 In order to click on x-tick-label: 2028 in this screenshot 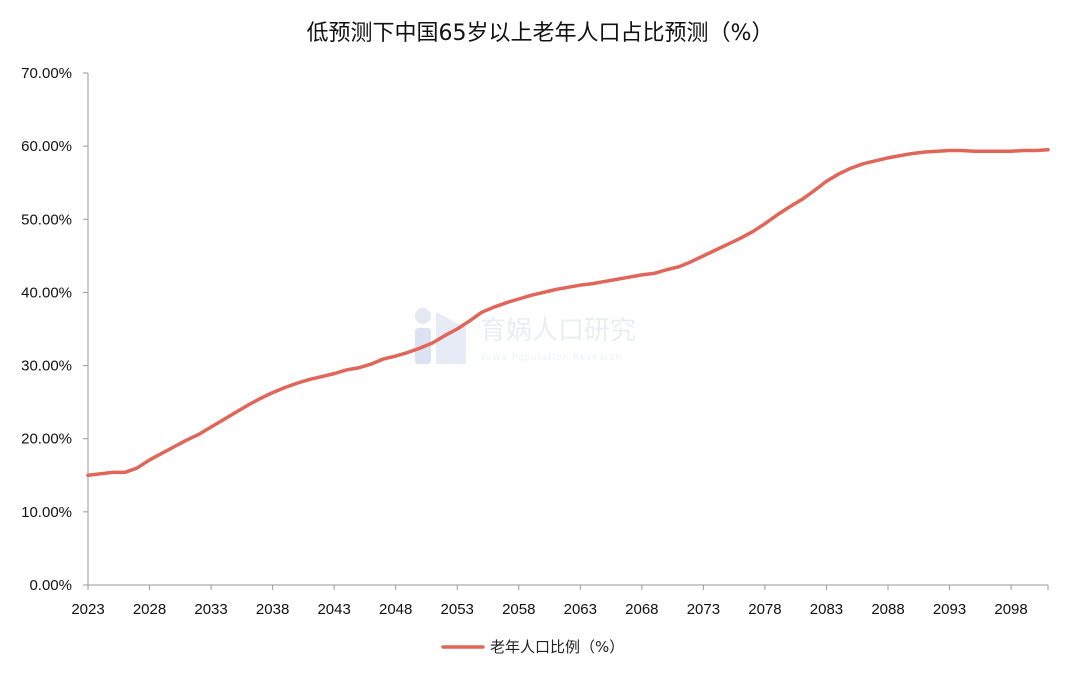, I will do `click(149, 609)`.